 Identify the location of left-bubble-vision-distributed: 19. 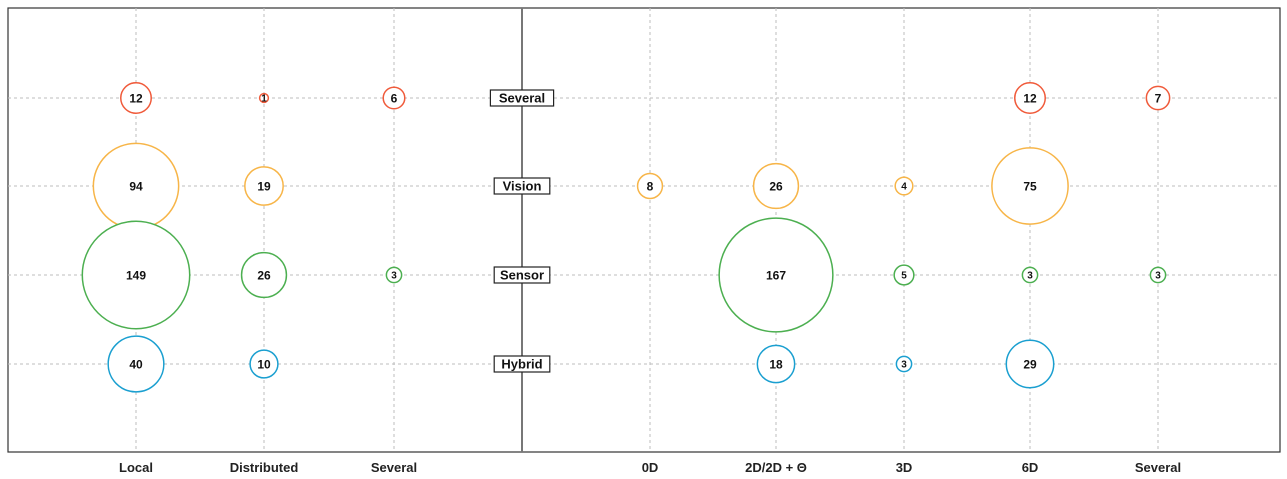
(264, 186).